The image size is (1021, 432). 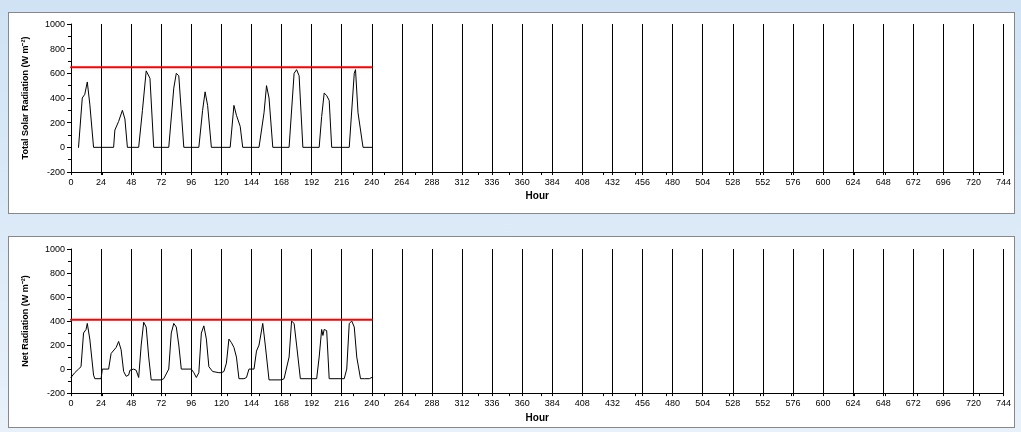 I want to click on y-axis-title: Net Radiation (W m⁻²), so click(x=24, y=321).